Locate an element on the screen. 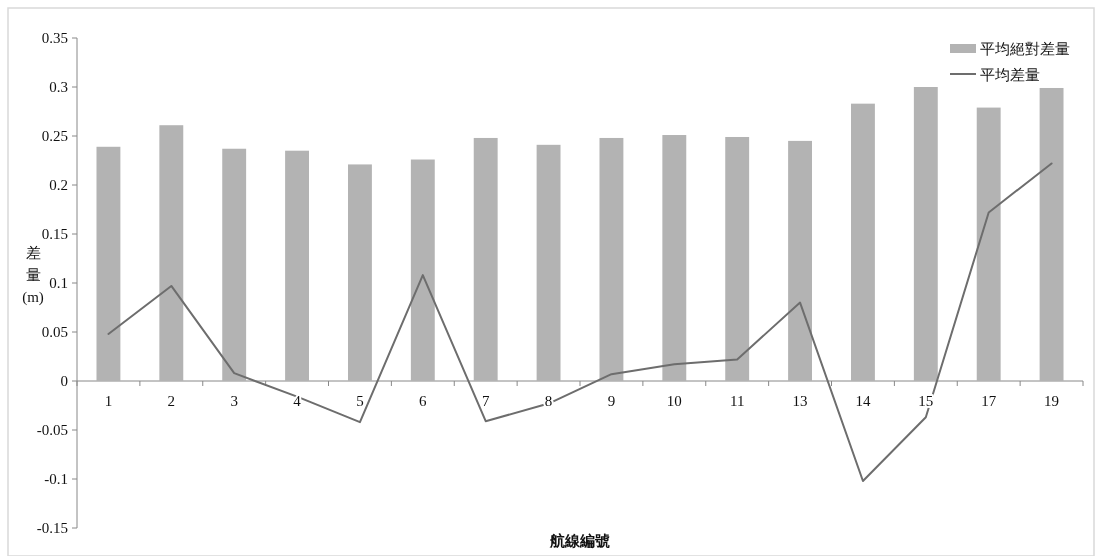  y-tick-label: -0.1 is located at coordinates (56, 479).